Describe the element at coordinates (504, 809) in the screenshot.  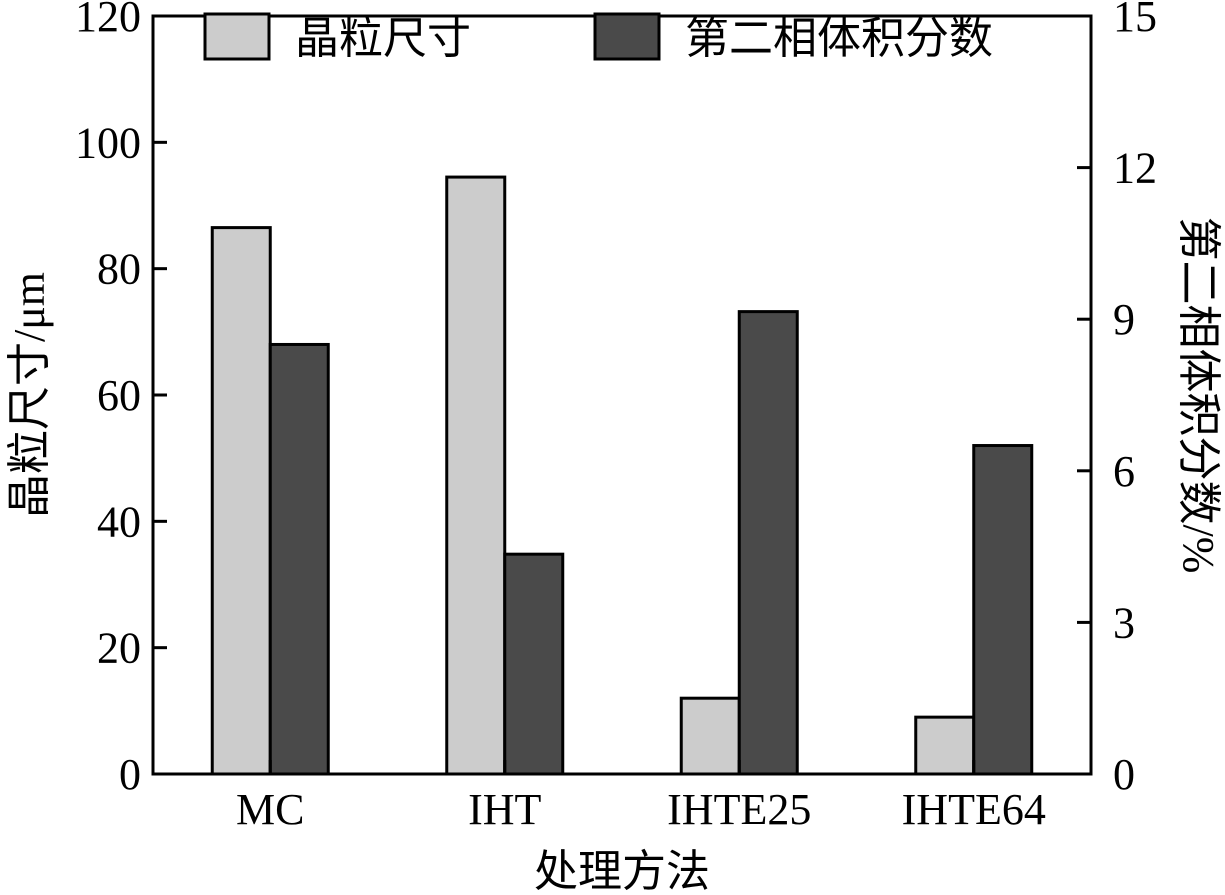
I see `x-tick-label: IHT` at that location.